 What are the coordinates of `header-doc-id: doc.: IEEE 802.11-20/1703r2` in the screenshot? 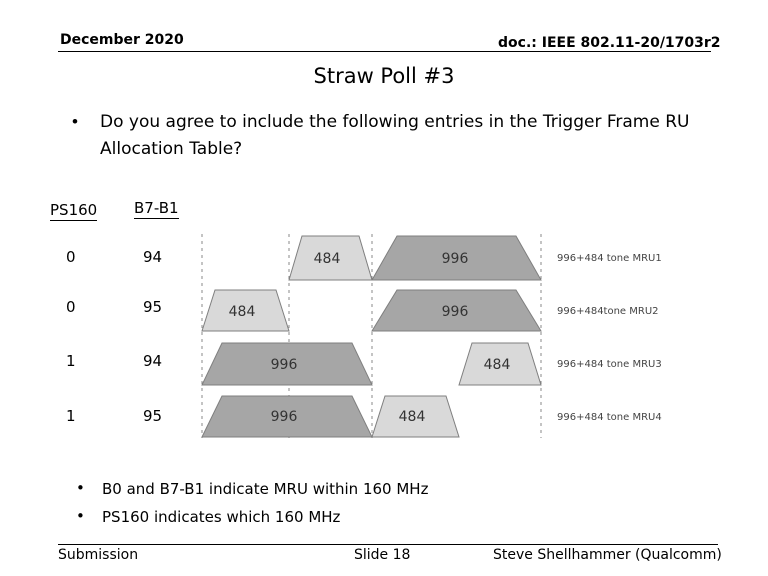 It's located at (609, 43).